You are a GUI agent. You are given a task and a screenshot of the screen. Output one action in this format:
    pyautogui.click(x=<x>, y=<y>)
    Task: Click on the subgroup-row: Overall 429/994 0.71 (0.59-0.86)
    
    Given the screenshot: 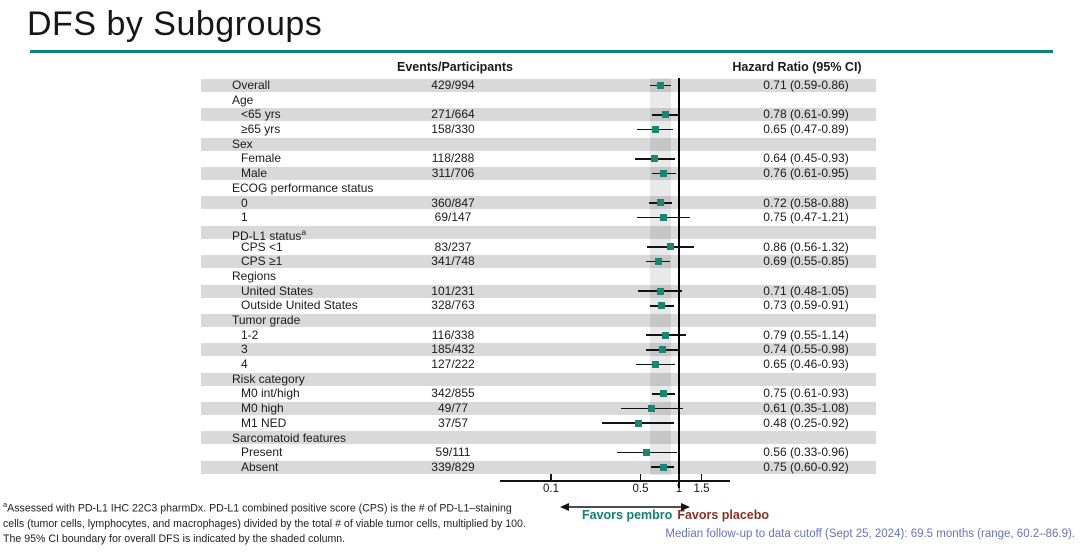 What is the action you would take?
    pyautogui.click(x=540, y=85)
    